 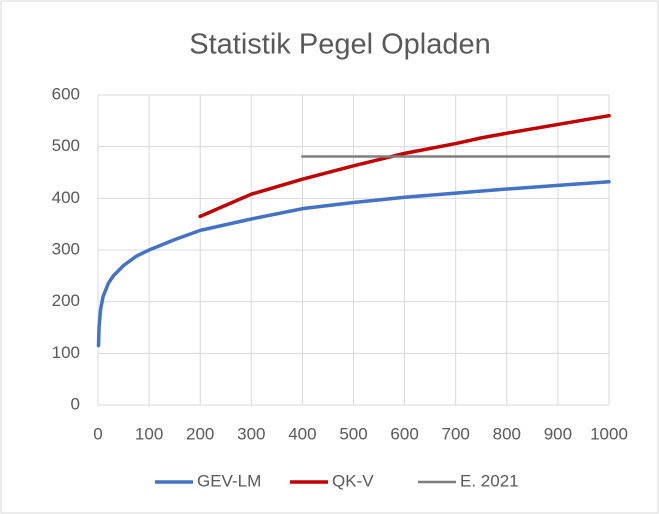 What do you see at coordinates (66, 197) in the screenshot?
I see `y-tick-label: 400` at bounding box center [66, 197].